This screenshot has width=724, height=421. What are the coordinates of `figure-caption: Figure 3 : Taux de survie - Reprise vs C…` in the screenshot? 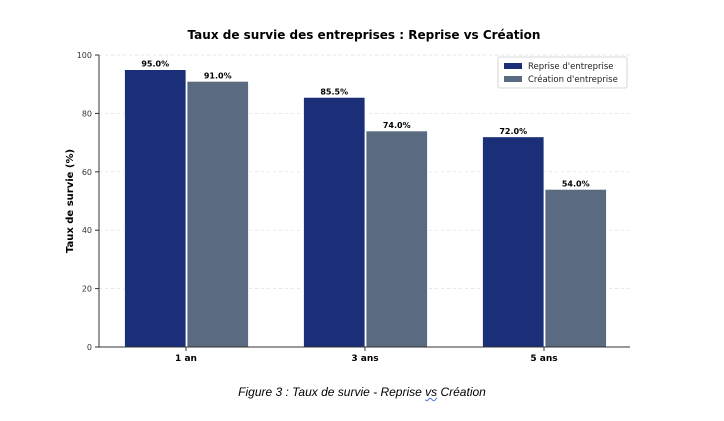 It's located at (362, 392).